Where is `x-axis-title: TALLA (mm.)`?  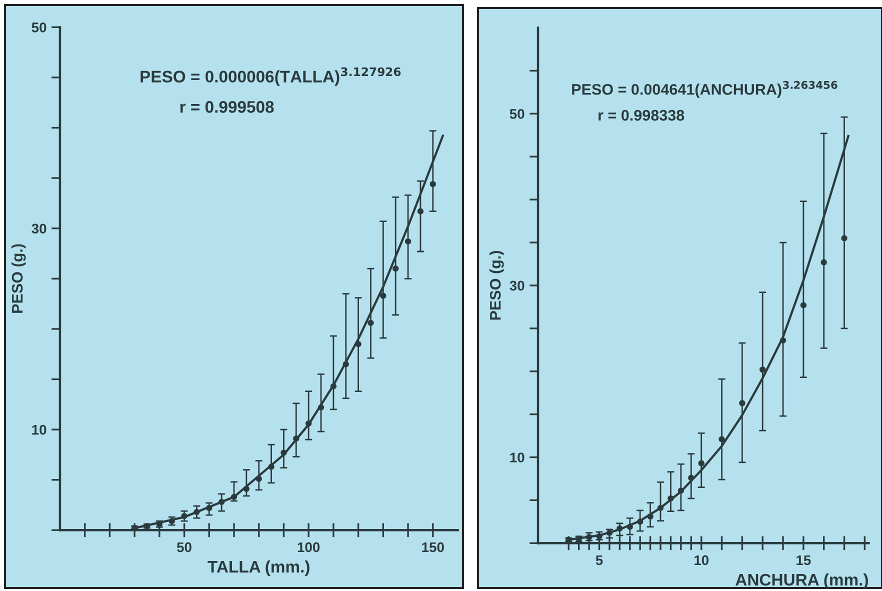 x-axis-title: TALLA (mm.) is located at coordinates (259, 568).